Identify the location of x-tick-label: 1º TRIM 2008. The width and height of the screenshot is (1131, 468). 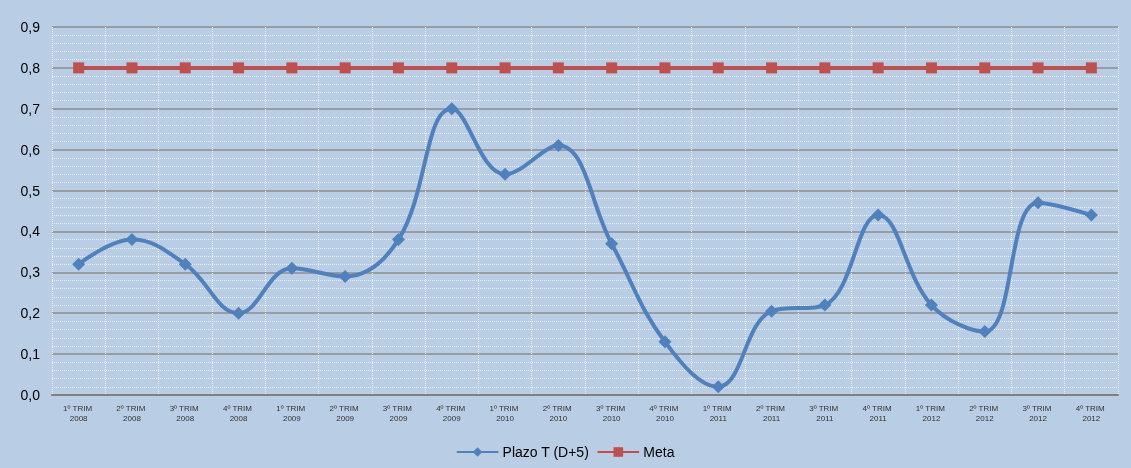
(79, 413).